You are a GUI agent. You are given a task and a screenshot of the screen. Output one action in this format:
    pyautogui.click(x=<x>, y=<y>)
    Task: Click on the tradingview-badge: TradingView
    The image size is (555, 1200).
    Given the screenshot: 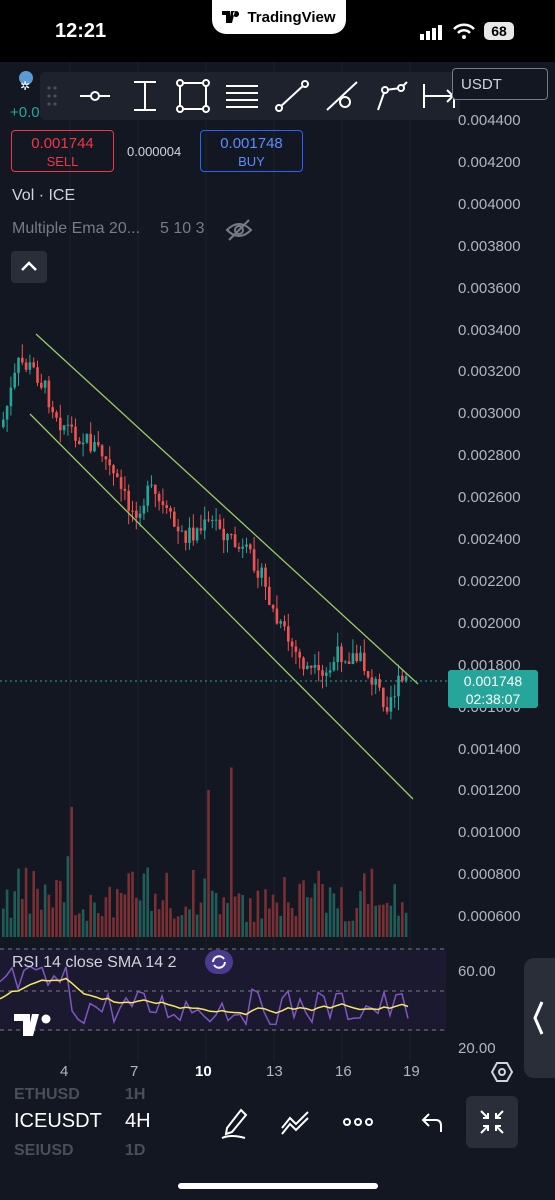 What is the action you would take?
    pyautogui.click(x=279, y=17)
    